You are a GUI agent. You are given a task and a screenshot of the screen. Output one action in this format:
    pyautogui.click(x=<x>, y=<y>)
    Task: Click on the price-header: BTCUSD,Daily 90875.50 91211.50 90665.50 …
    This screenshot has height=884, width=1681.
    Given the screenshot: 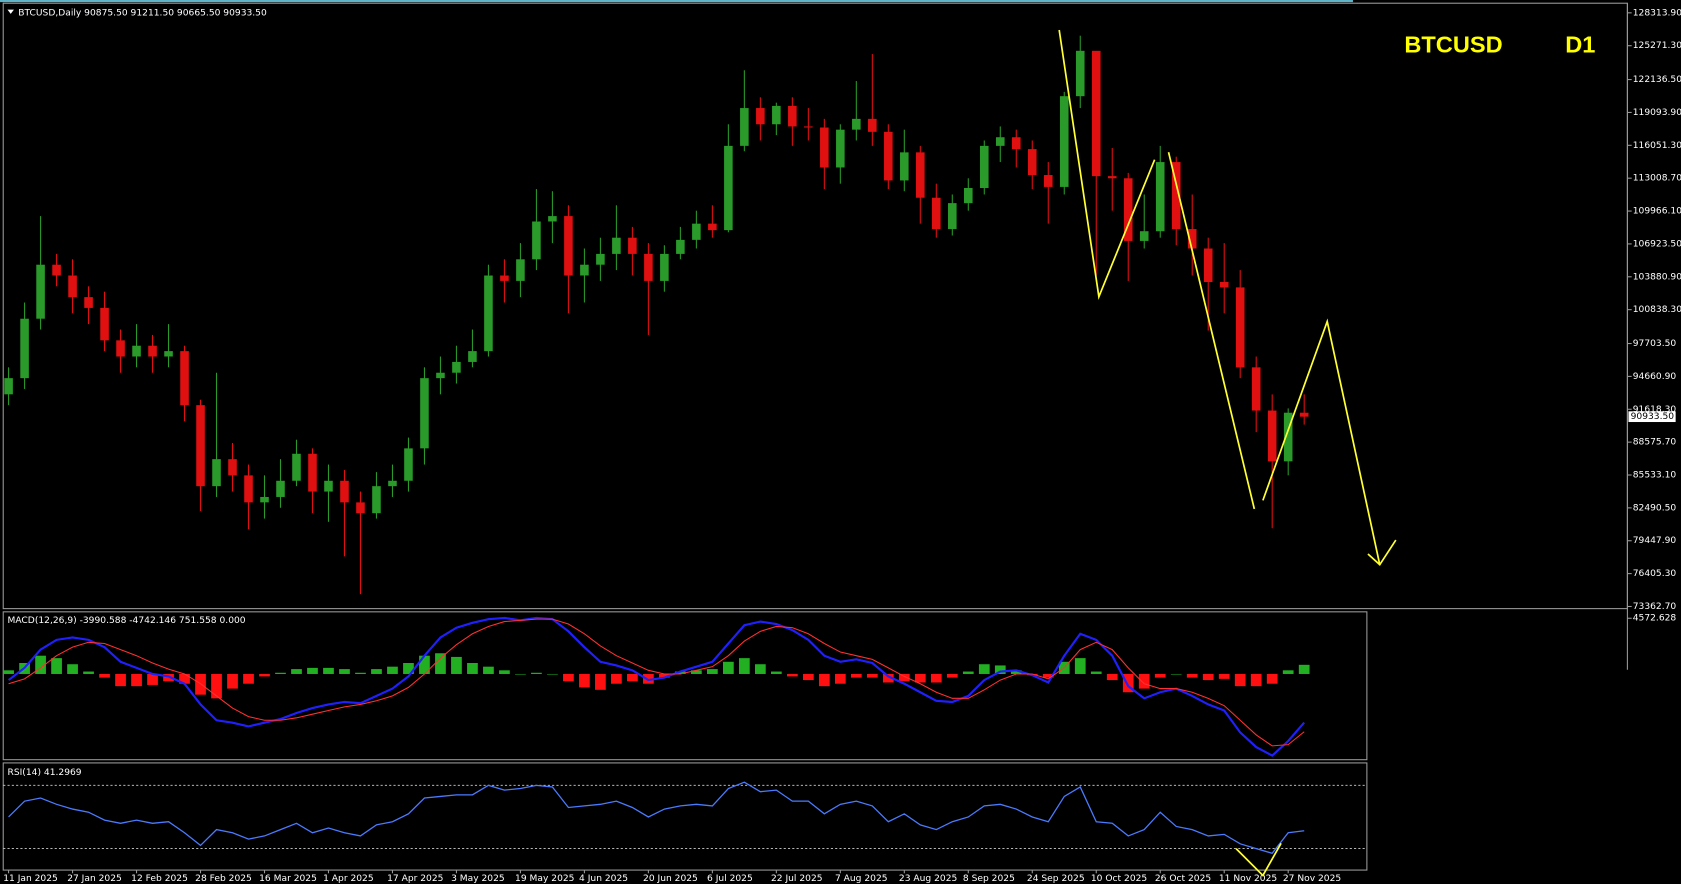 What is the action you would take?
    pyautogui.click(x=142, y=13)
    